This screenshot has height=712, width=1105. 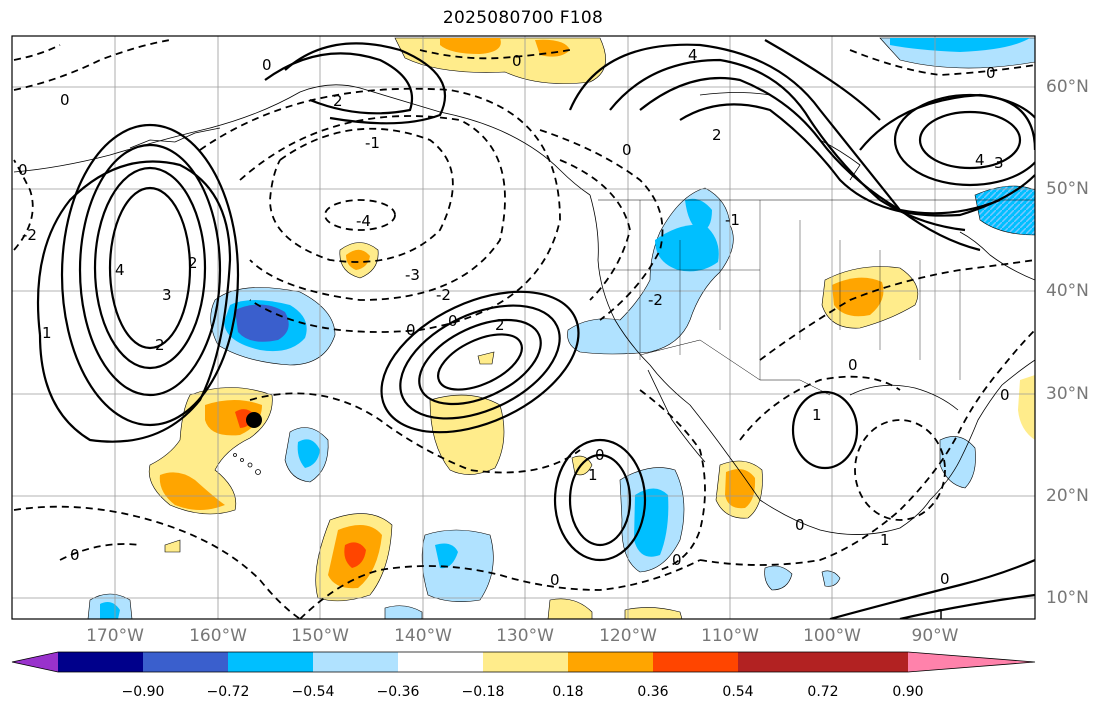 What do you see at coordinates (398, 692) in the screenshot?
I see `colorbar-tick: −0.36` at bounding box center [398, 692].